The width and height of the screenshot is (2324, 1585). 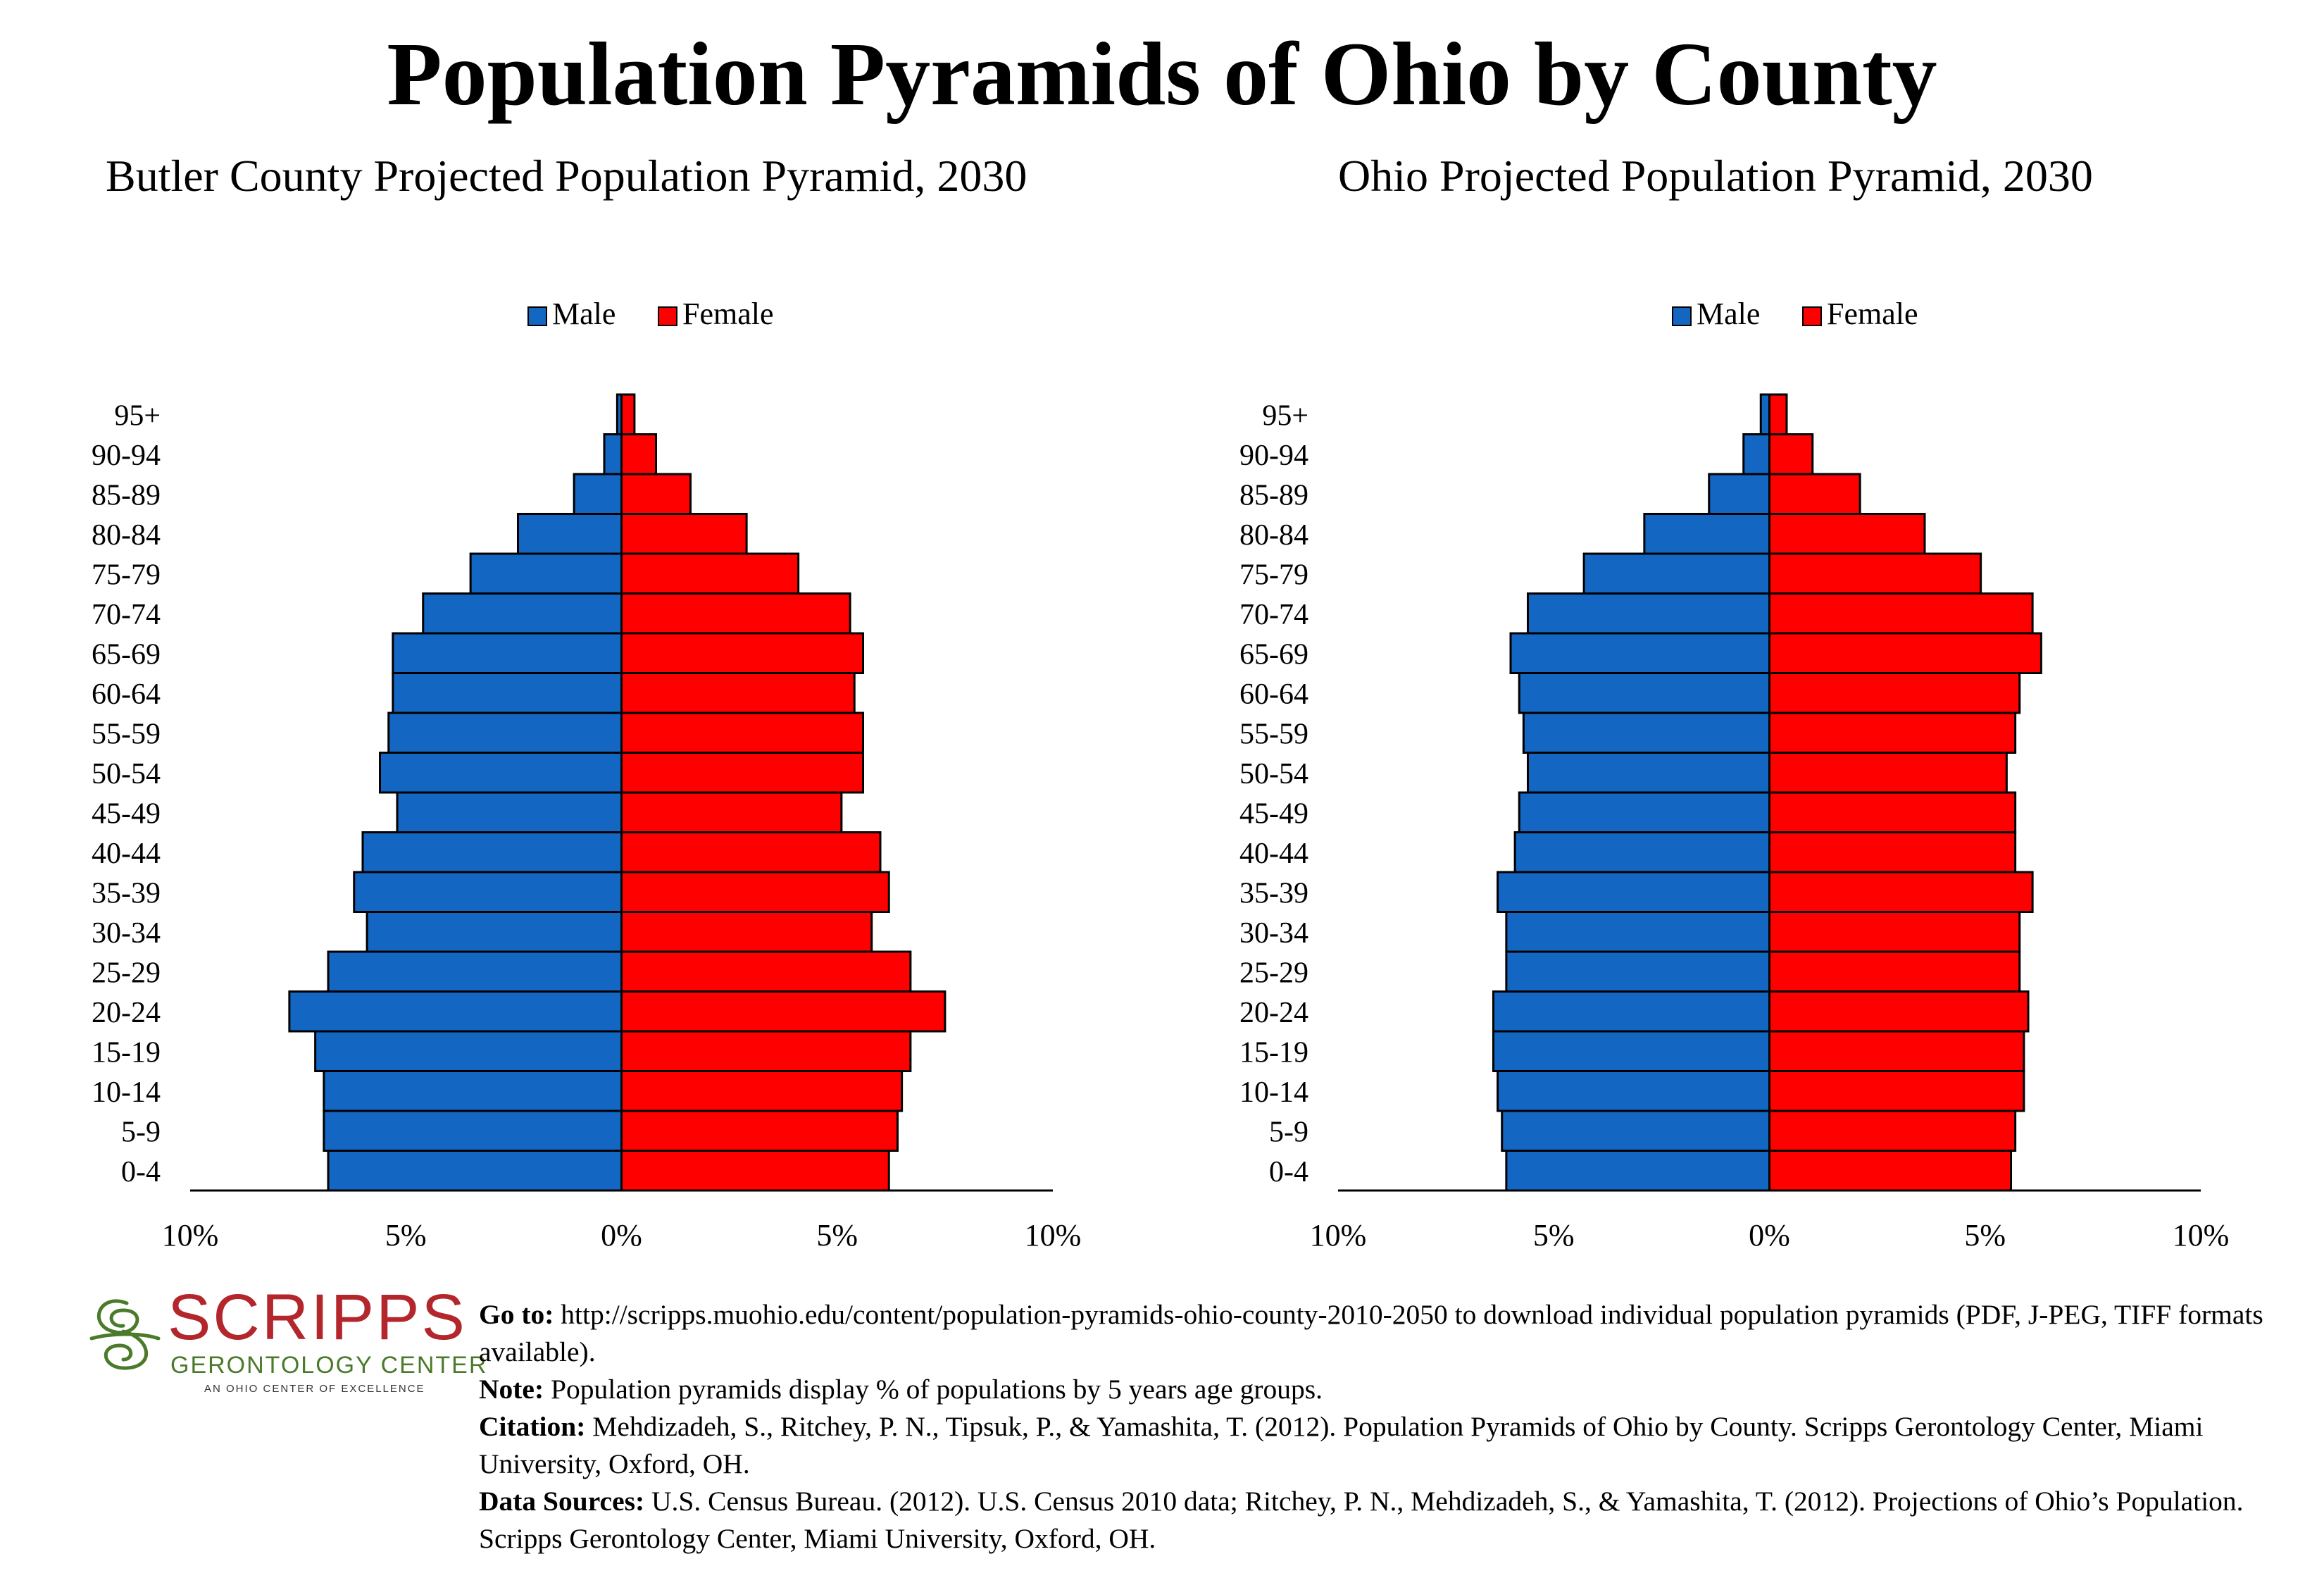 I want to click on category-label: 95+, so click(x=1285, y=415).